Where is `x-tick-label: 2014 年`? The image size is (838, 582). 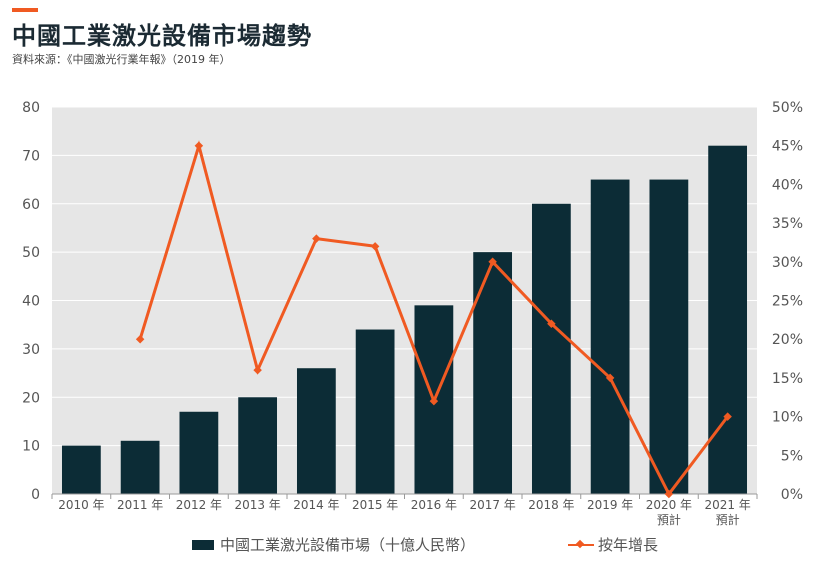
x-tick-label: 2014 年 is located at coordinates (316, 505).